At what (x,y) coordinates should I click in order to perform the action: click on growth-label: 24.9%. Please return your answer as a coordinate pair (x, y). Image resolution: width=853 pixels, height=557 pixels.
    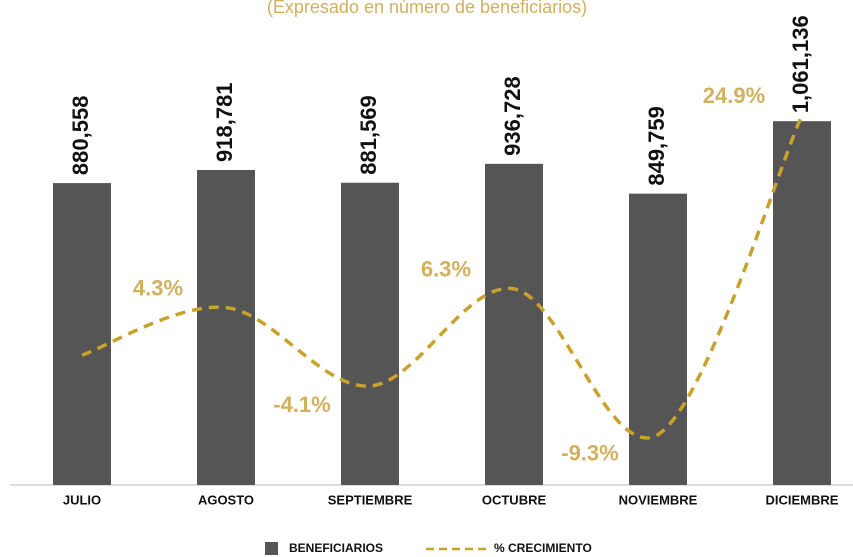
    Looking at the image, I should click on (734, 95).